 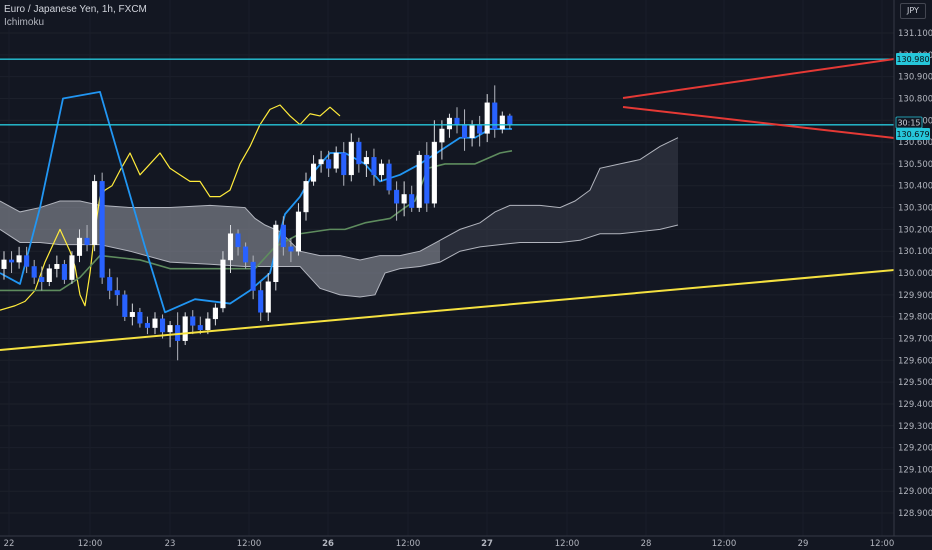 I want to click on kijun-sen-line, so click(x=256, y=221).